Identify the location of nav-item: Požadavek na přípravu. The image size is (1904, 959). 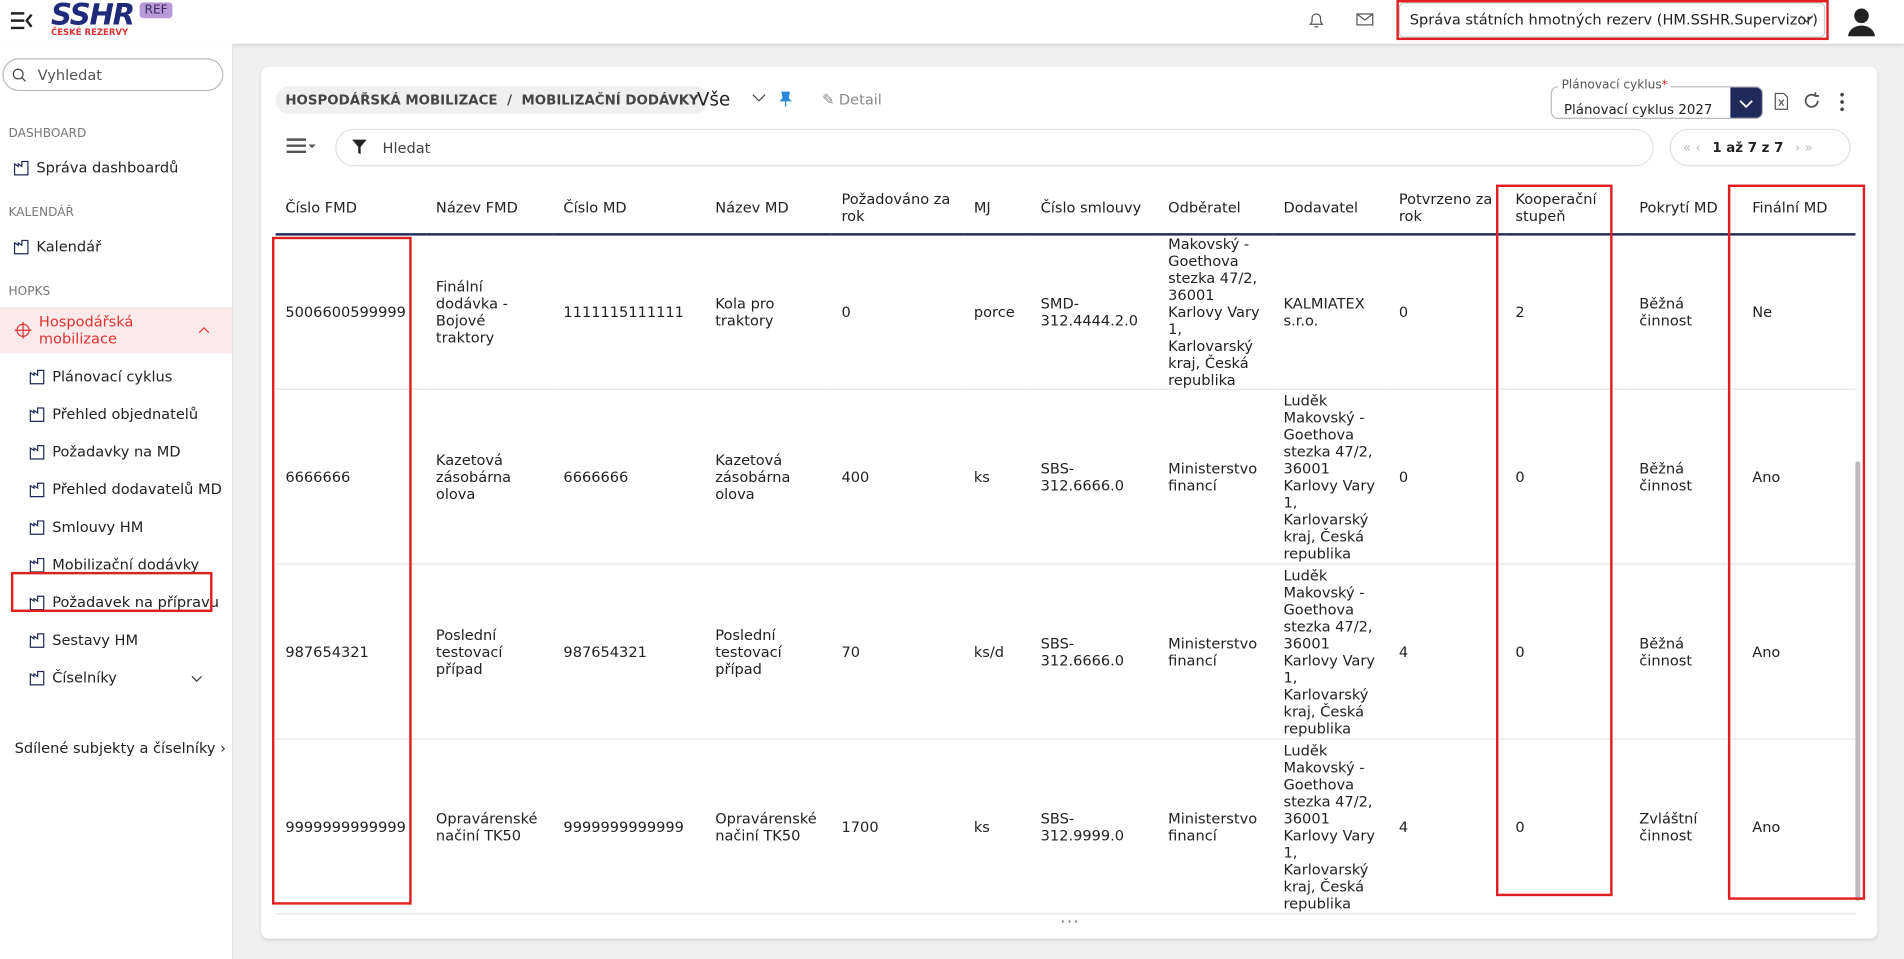
(116, 603).